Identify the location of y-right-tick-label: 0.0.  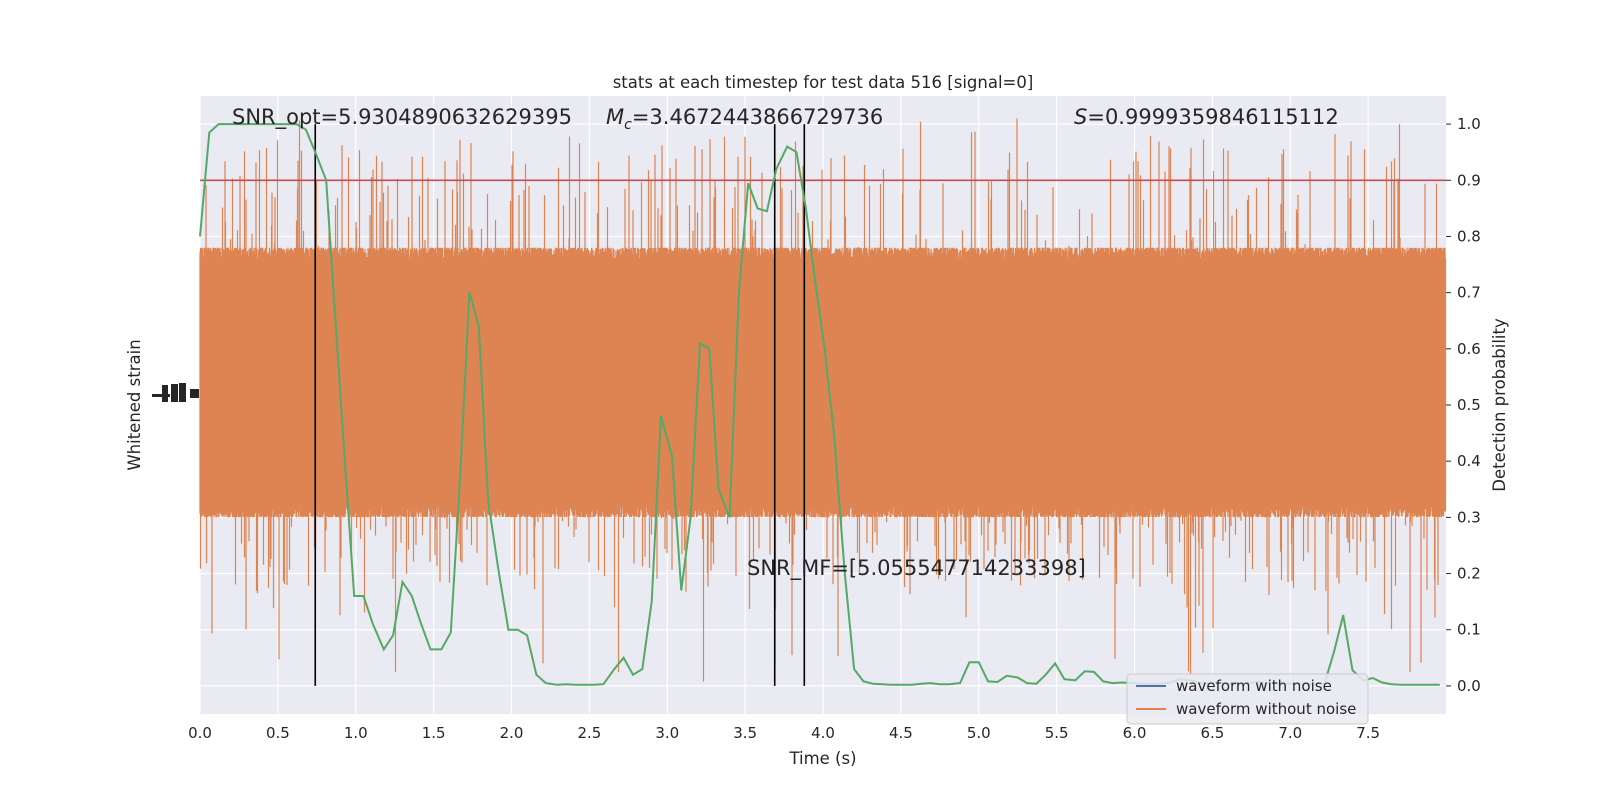
(1469, 686).